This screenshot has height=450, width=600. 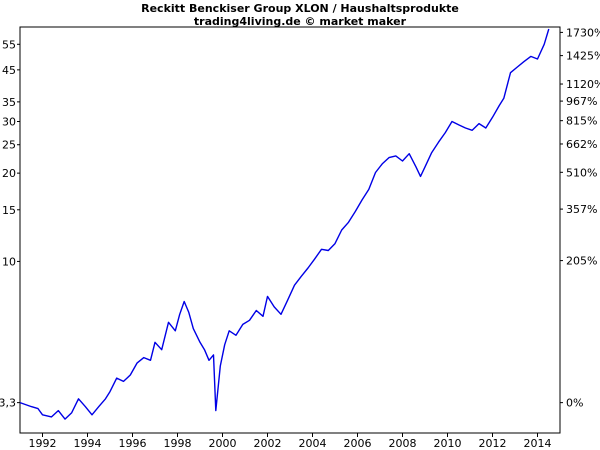 I want to click on y-tick-label: 30, so click(x=9, y=121).